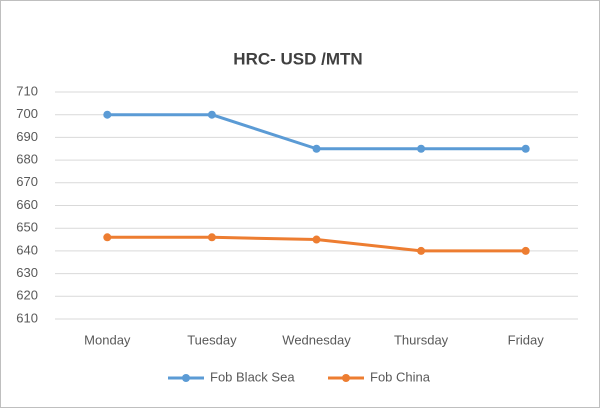 This screenshot has height=413, width=600. I want to click on y-tick-label: 680, so click(27, 159).